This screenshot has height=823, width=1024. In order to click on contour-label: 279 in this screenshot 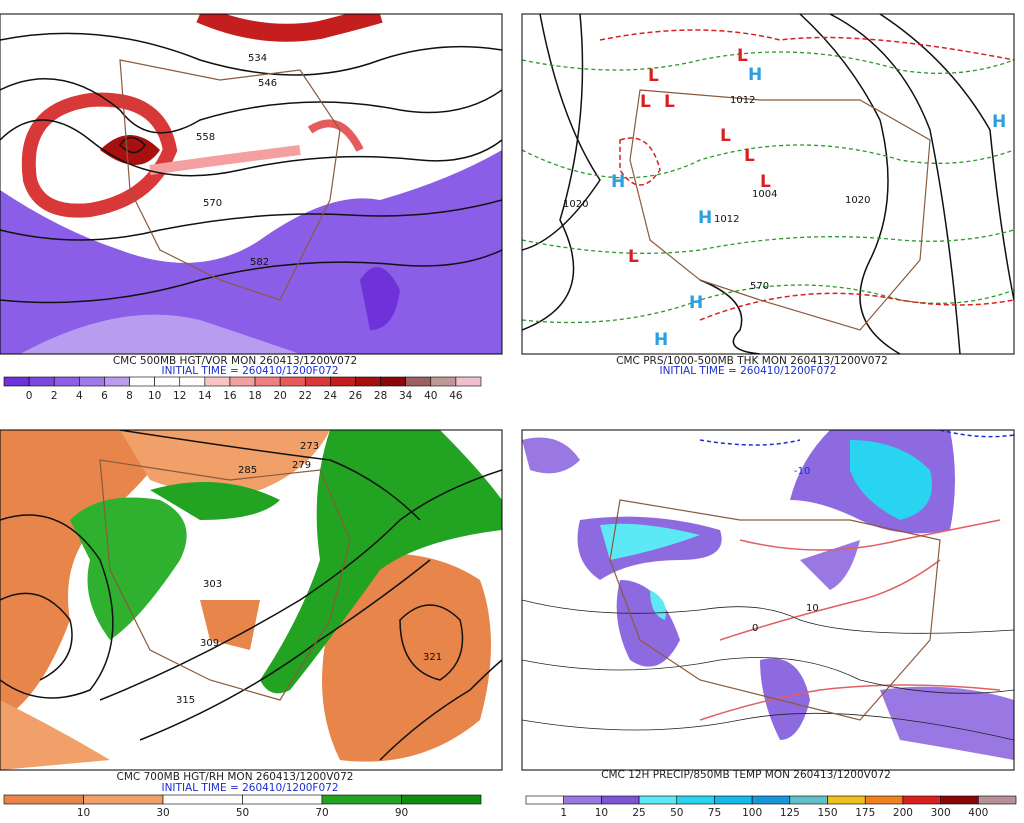, I will do `click(301, 465)`.